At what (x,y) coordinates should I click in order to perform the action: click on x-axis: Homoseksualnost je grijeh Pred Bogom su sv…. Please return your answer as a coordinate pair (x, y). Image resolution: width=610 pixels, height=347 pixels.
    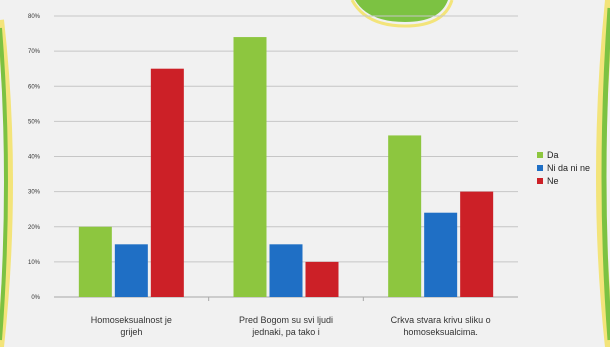
    Looking at the image, I should click on (291, 317).